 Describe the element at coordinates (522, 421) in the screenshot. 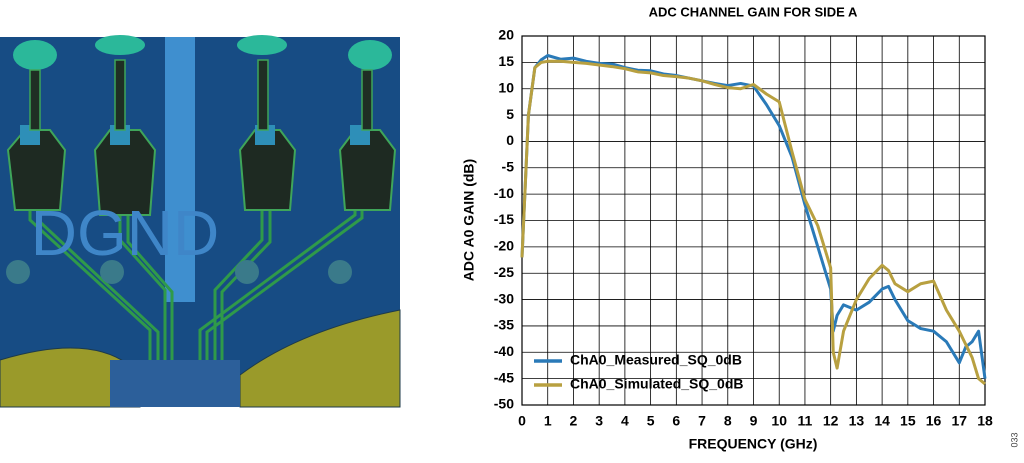

I see `x-tick-label: 0` at that location.